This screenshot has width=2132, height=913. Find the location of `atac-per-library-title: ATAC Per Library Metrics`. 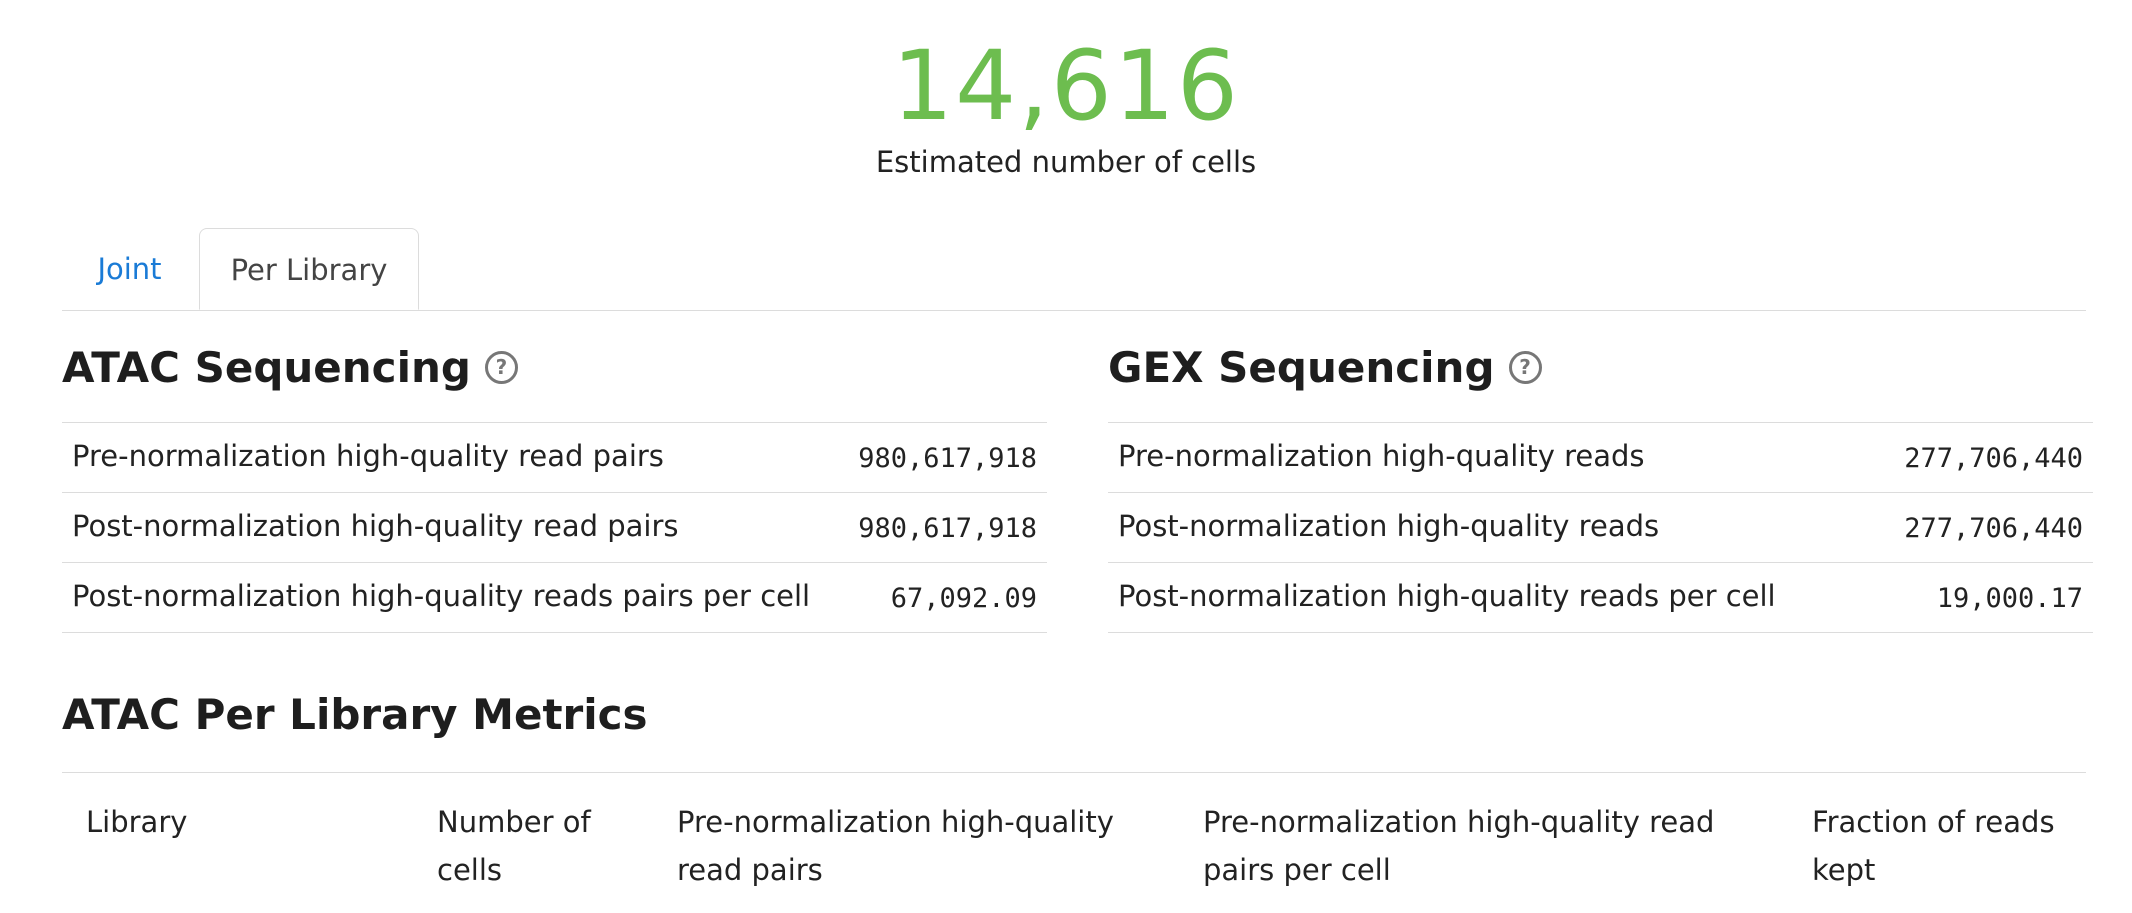

atac-per-library-title: ATAC Per Library Metrics is located at coordinates (355, 714).